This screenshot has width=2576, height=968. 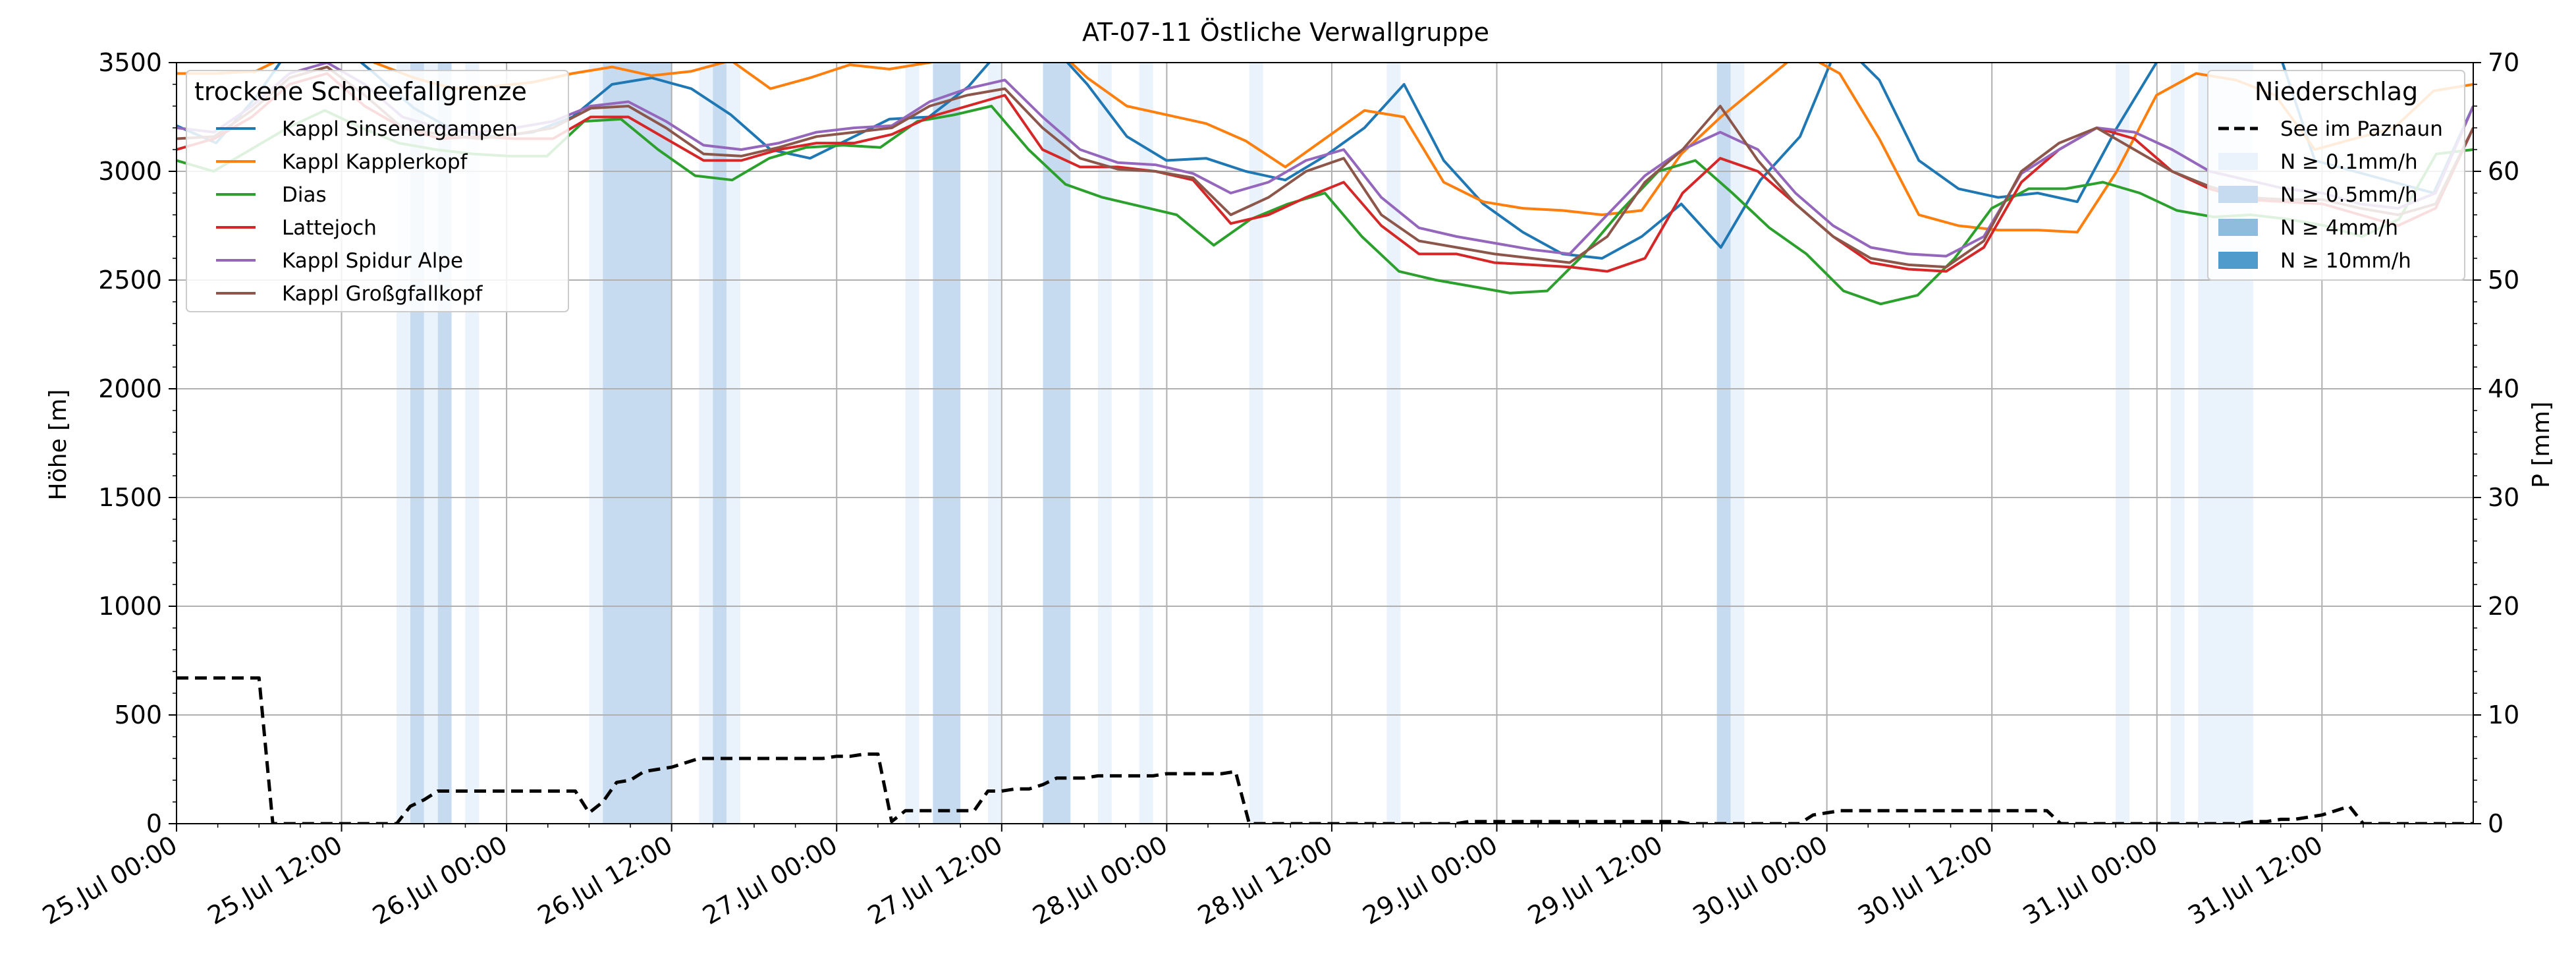 I want to click on legend-label: N ≥ 4mm/h, so click(x=2339, y=228).